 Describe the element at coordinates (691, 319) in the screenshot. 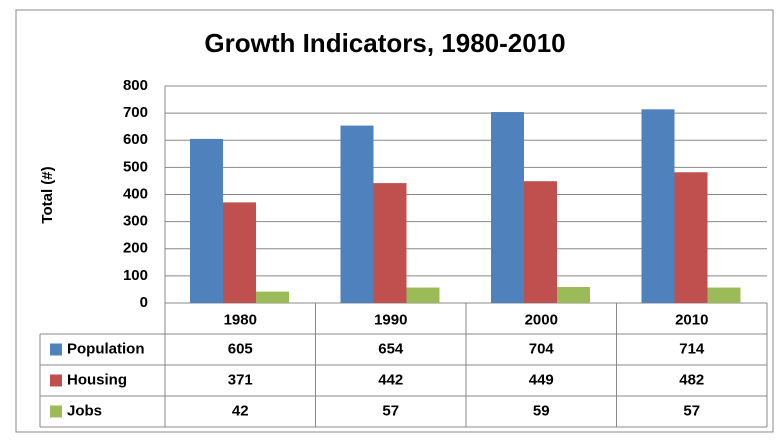

I see `x-tick-label: 2010` at that location.